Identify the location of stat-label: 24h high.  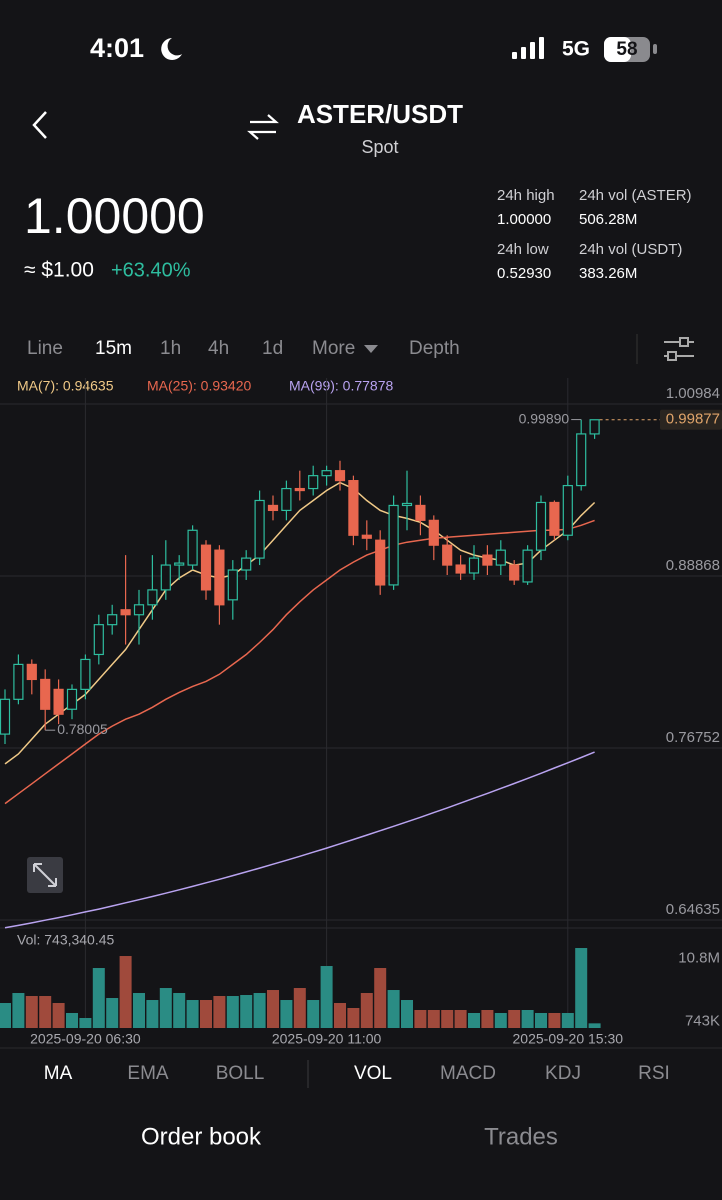
(526, 195).